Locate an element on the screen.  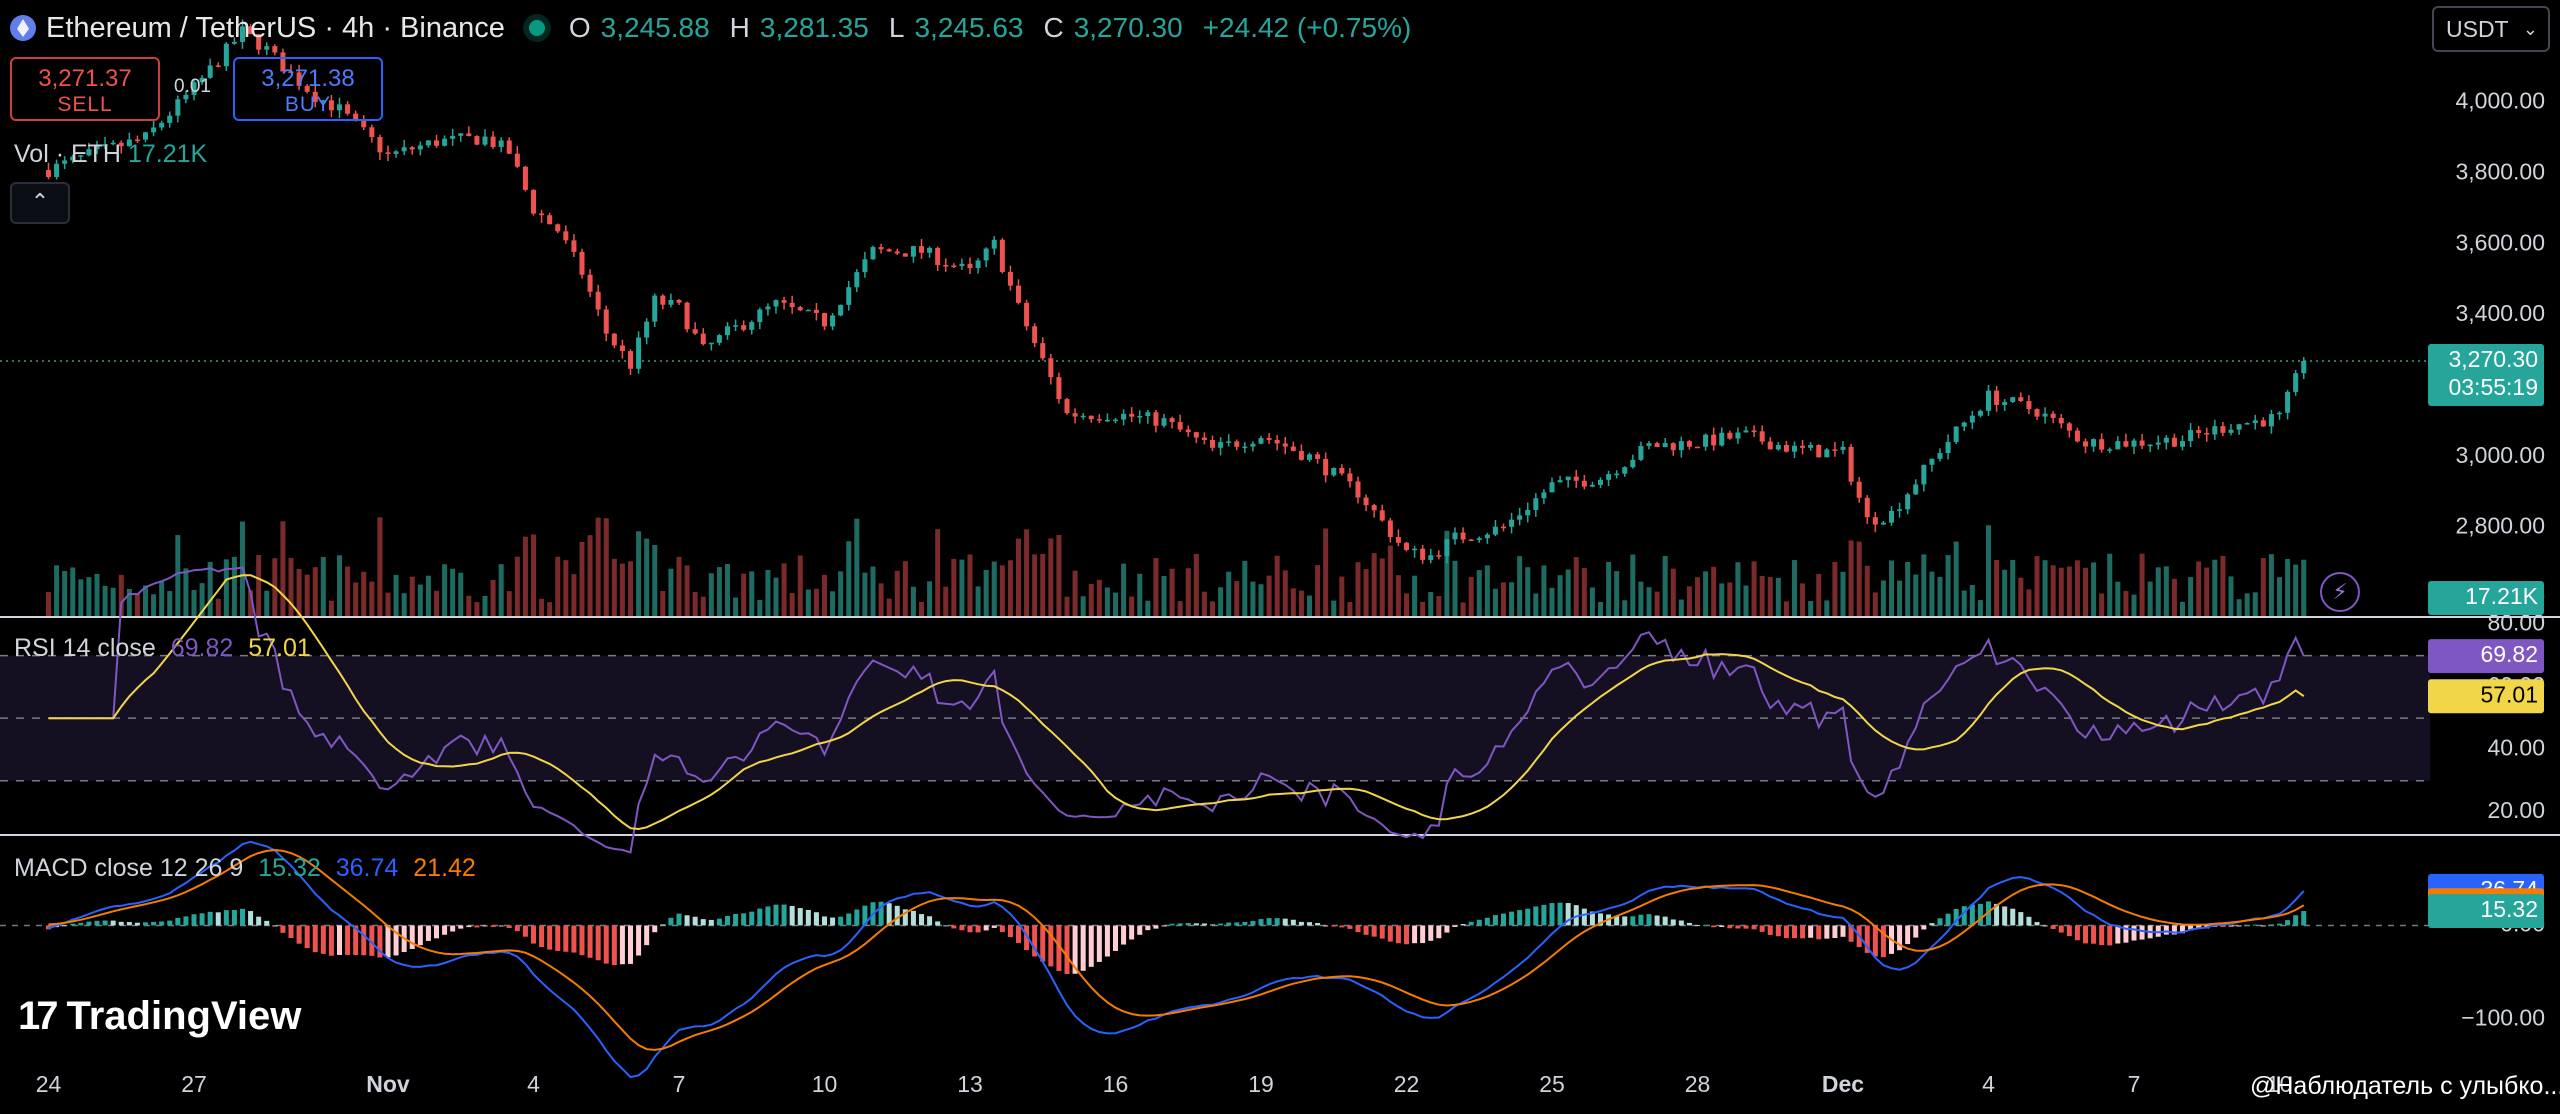
symbol-title: Ethereum / TetherUS · 4h · Binance is located at coordinates (275, 27).